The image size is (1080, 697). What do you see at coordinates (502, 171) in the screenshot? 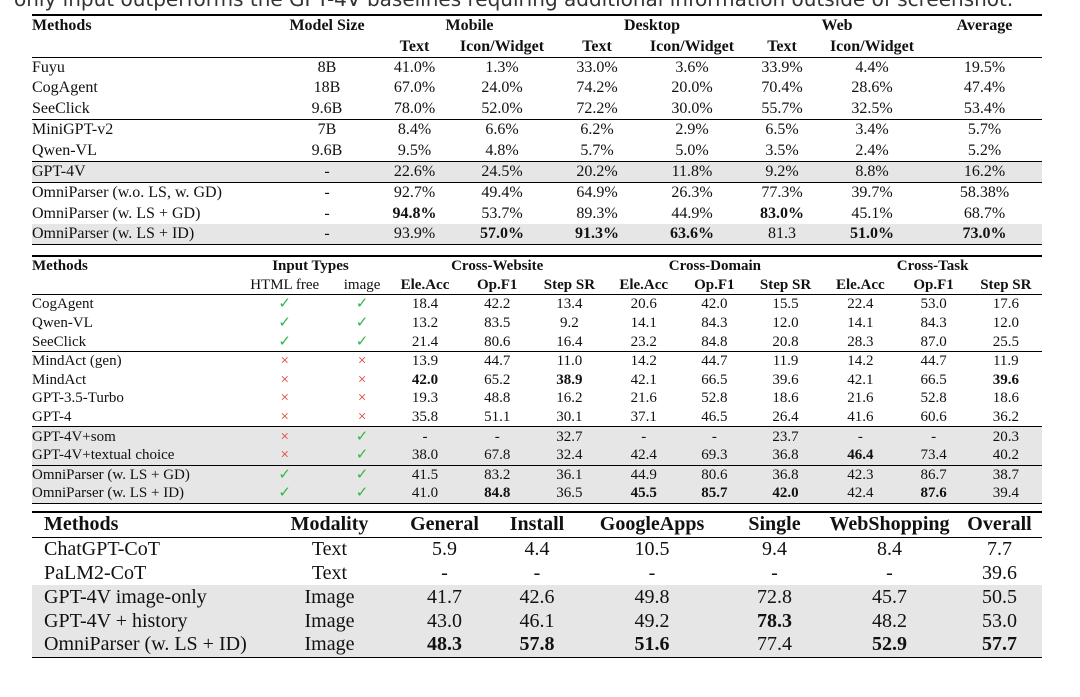
I see `score-cell: 24.5%` at bounding box center [502, 171].